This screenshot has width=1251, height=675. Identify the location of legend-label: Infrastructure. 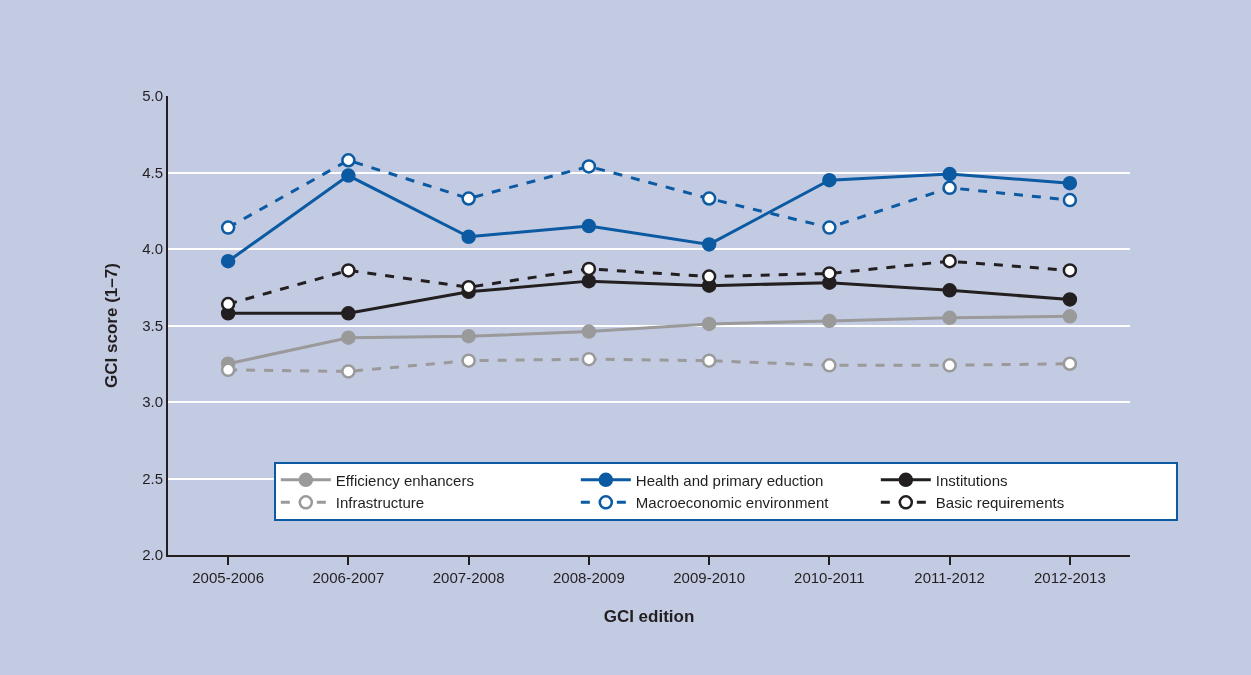
(380, 503).